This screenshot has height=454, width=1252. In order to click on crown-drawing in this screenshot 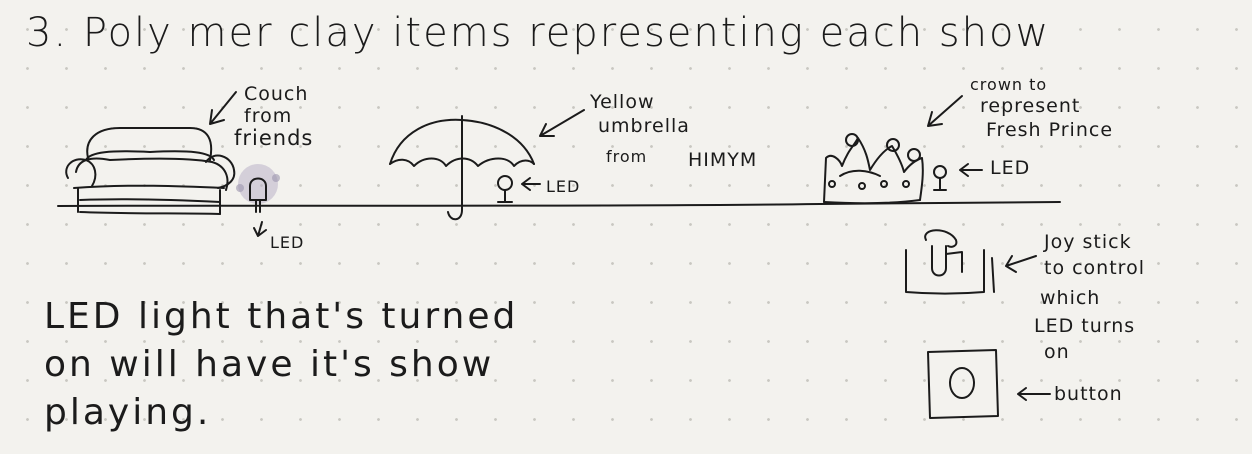, I will do `click(873, 168)`.